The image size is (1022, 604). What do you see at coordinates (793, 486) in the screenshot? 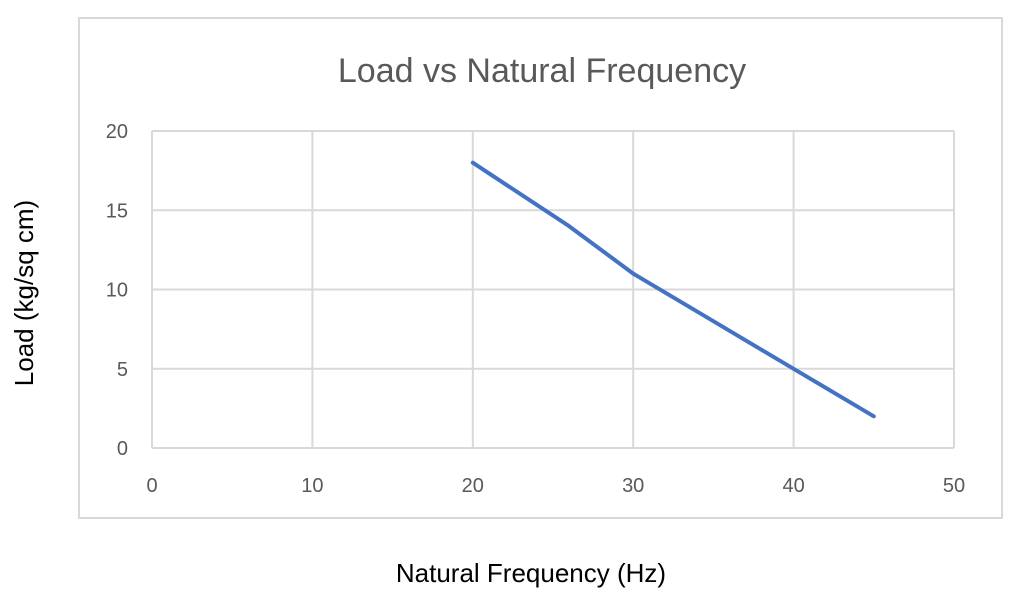
I see `x-tick-label-40: 40` at bounding box center [793, 486].